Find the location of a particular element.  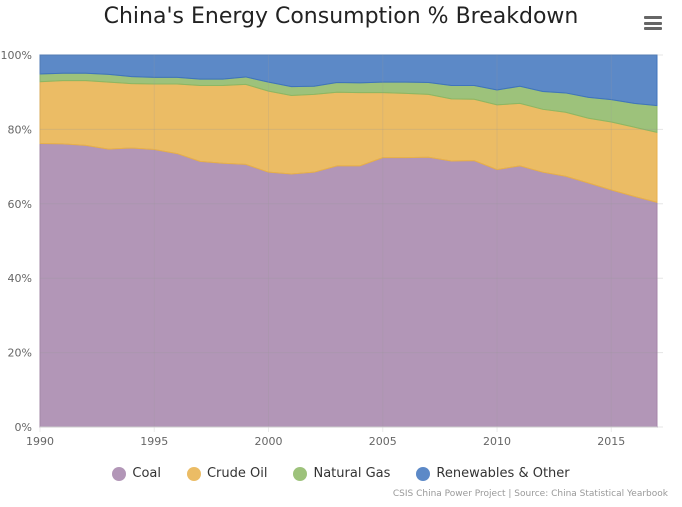

legend-item-renewables-other: Renewables & Other is located at coordinates (493, 473).